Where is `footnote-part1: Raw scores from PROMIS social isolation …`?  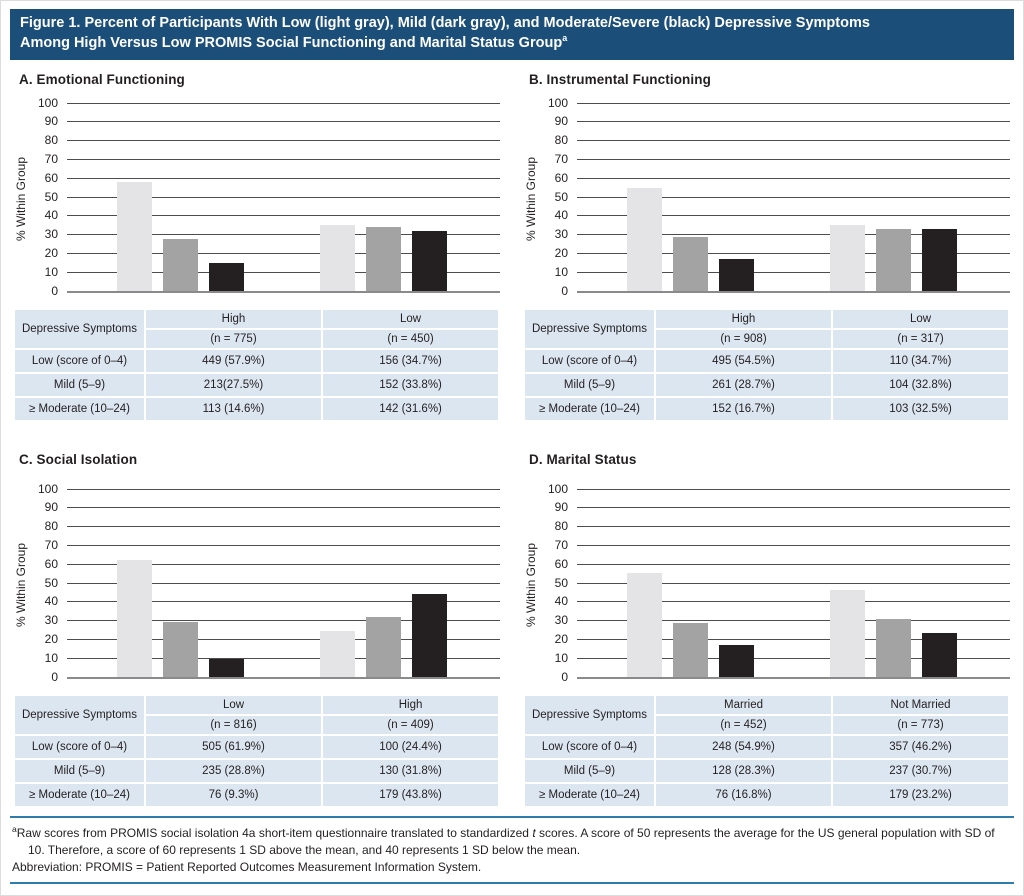
footnote-part1: Raw scores from PROMIS social isolation … is located at coordinates (274, 832).